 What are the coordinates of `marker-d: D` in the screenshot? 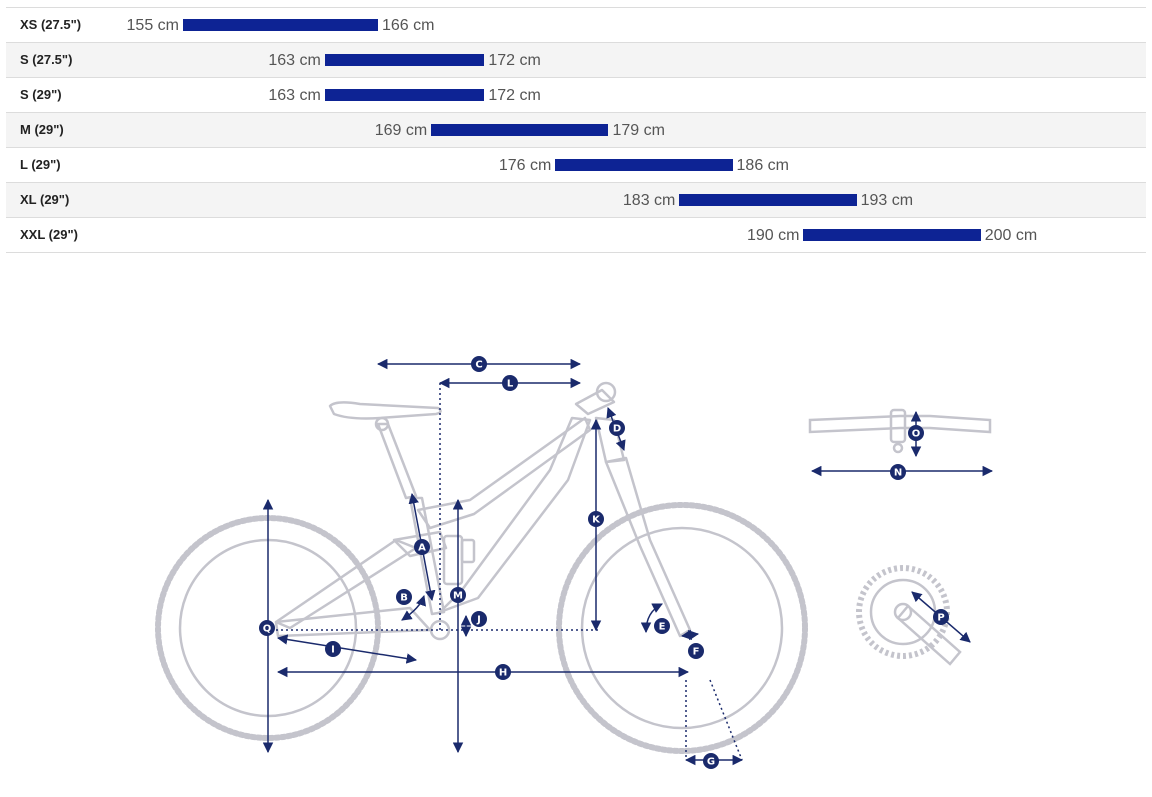 It's located at (617, 429).